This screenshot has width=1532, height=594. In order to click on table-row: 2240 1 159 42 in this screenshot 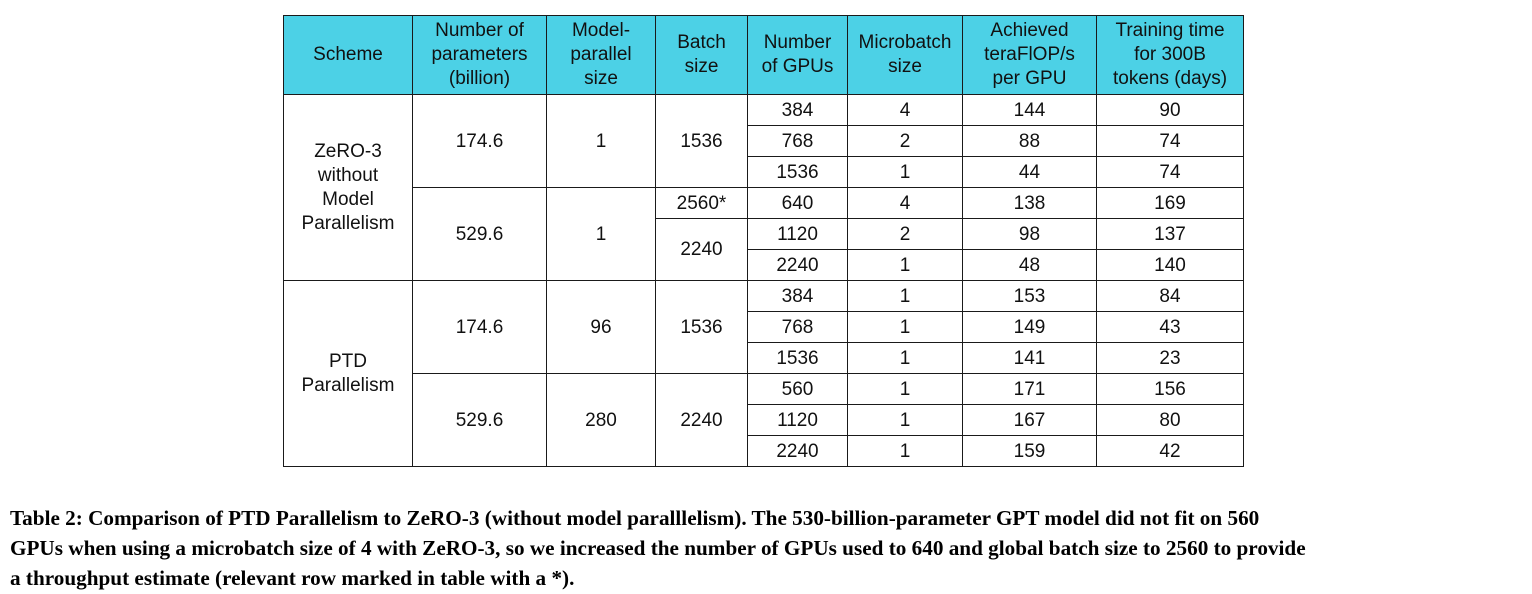, I will do `click(764, 451)`.